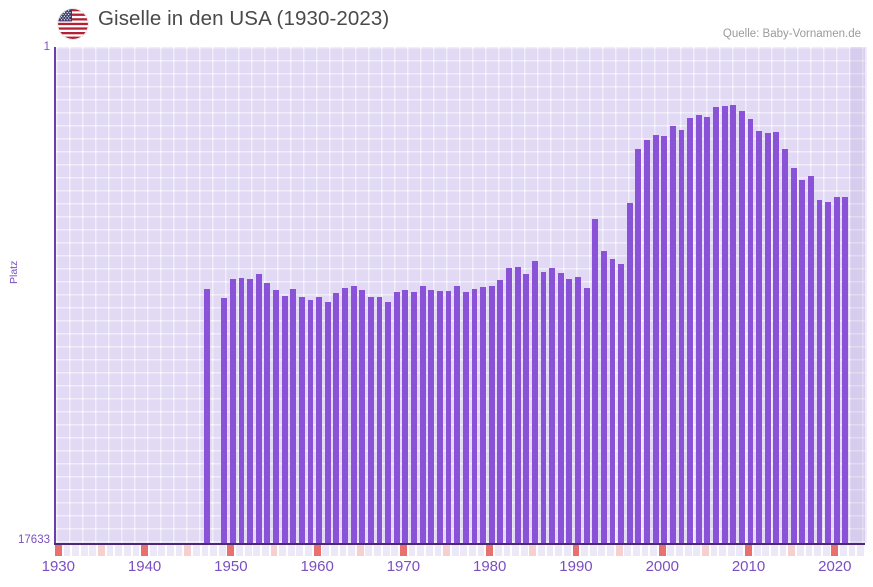  I want to click on x-axis-tick-label-1980: 1980, so click(490, 566).